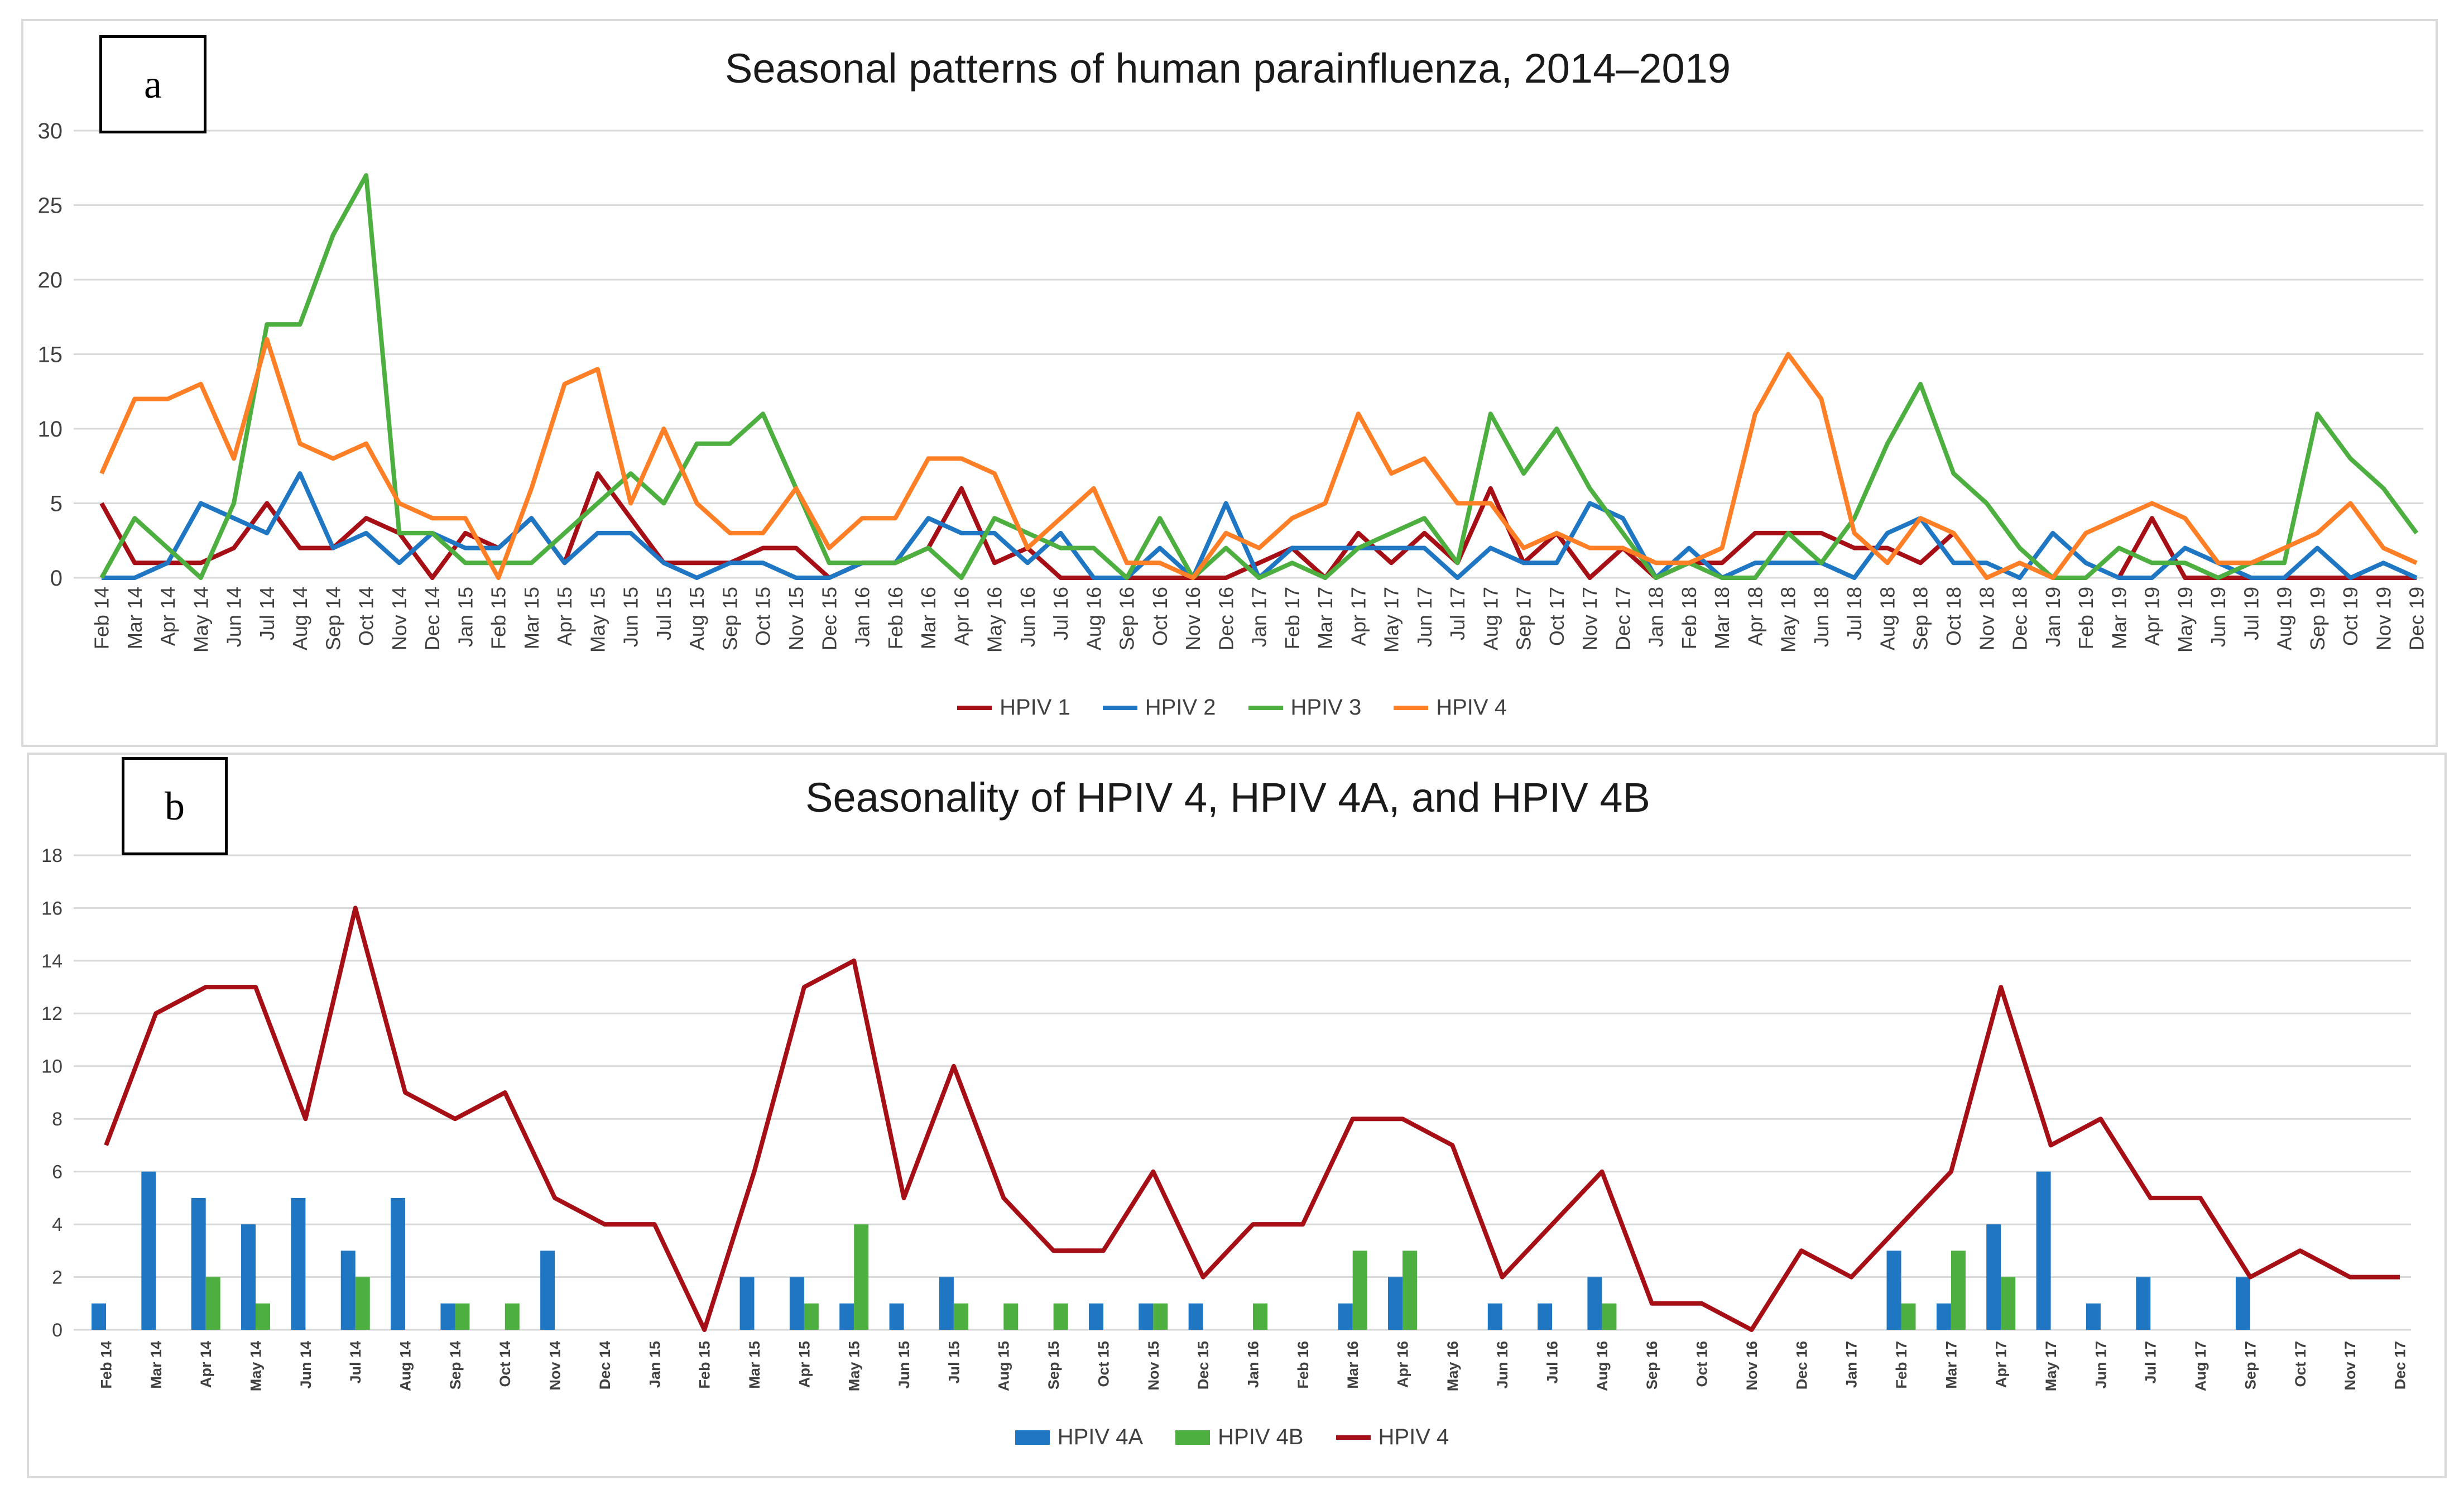 The width and height of the screenshot is (2464, 1509). What do you see at coordinates (2020, 618) in the screenshot?
I see `x-tick-label: Dec 18` at bounding box center [2020, 618].